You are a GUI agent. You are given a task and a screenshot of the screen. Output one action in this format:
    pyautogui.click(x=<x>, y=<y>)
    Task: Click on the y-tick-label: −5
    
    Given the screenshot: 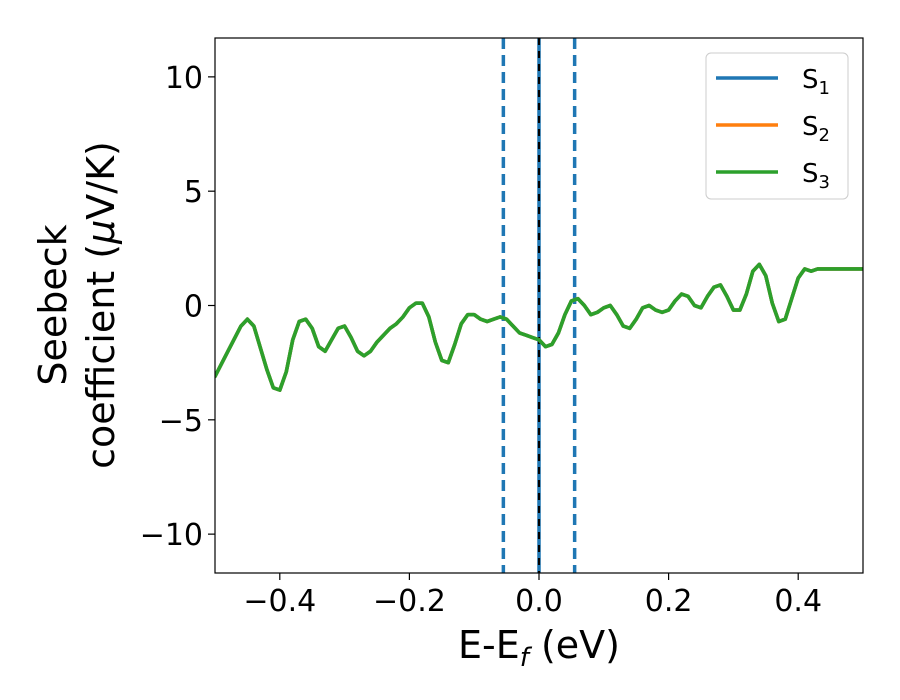 What is the action you would take?
    pyautogui.click(x=181, y=421)
    